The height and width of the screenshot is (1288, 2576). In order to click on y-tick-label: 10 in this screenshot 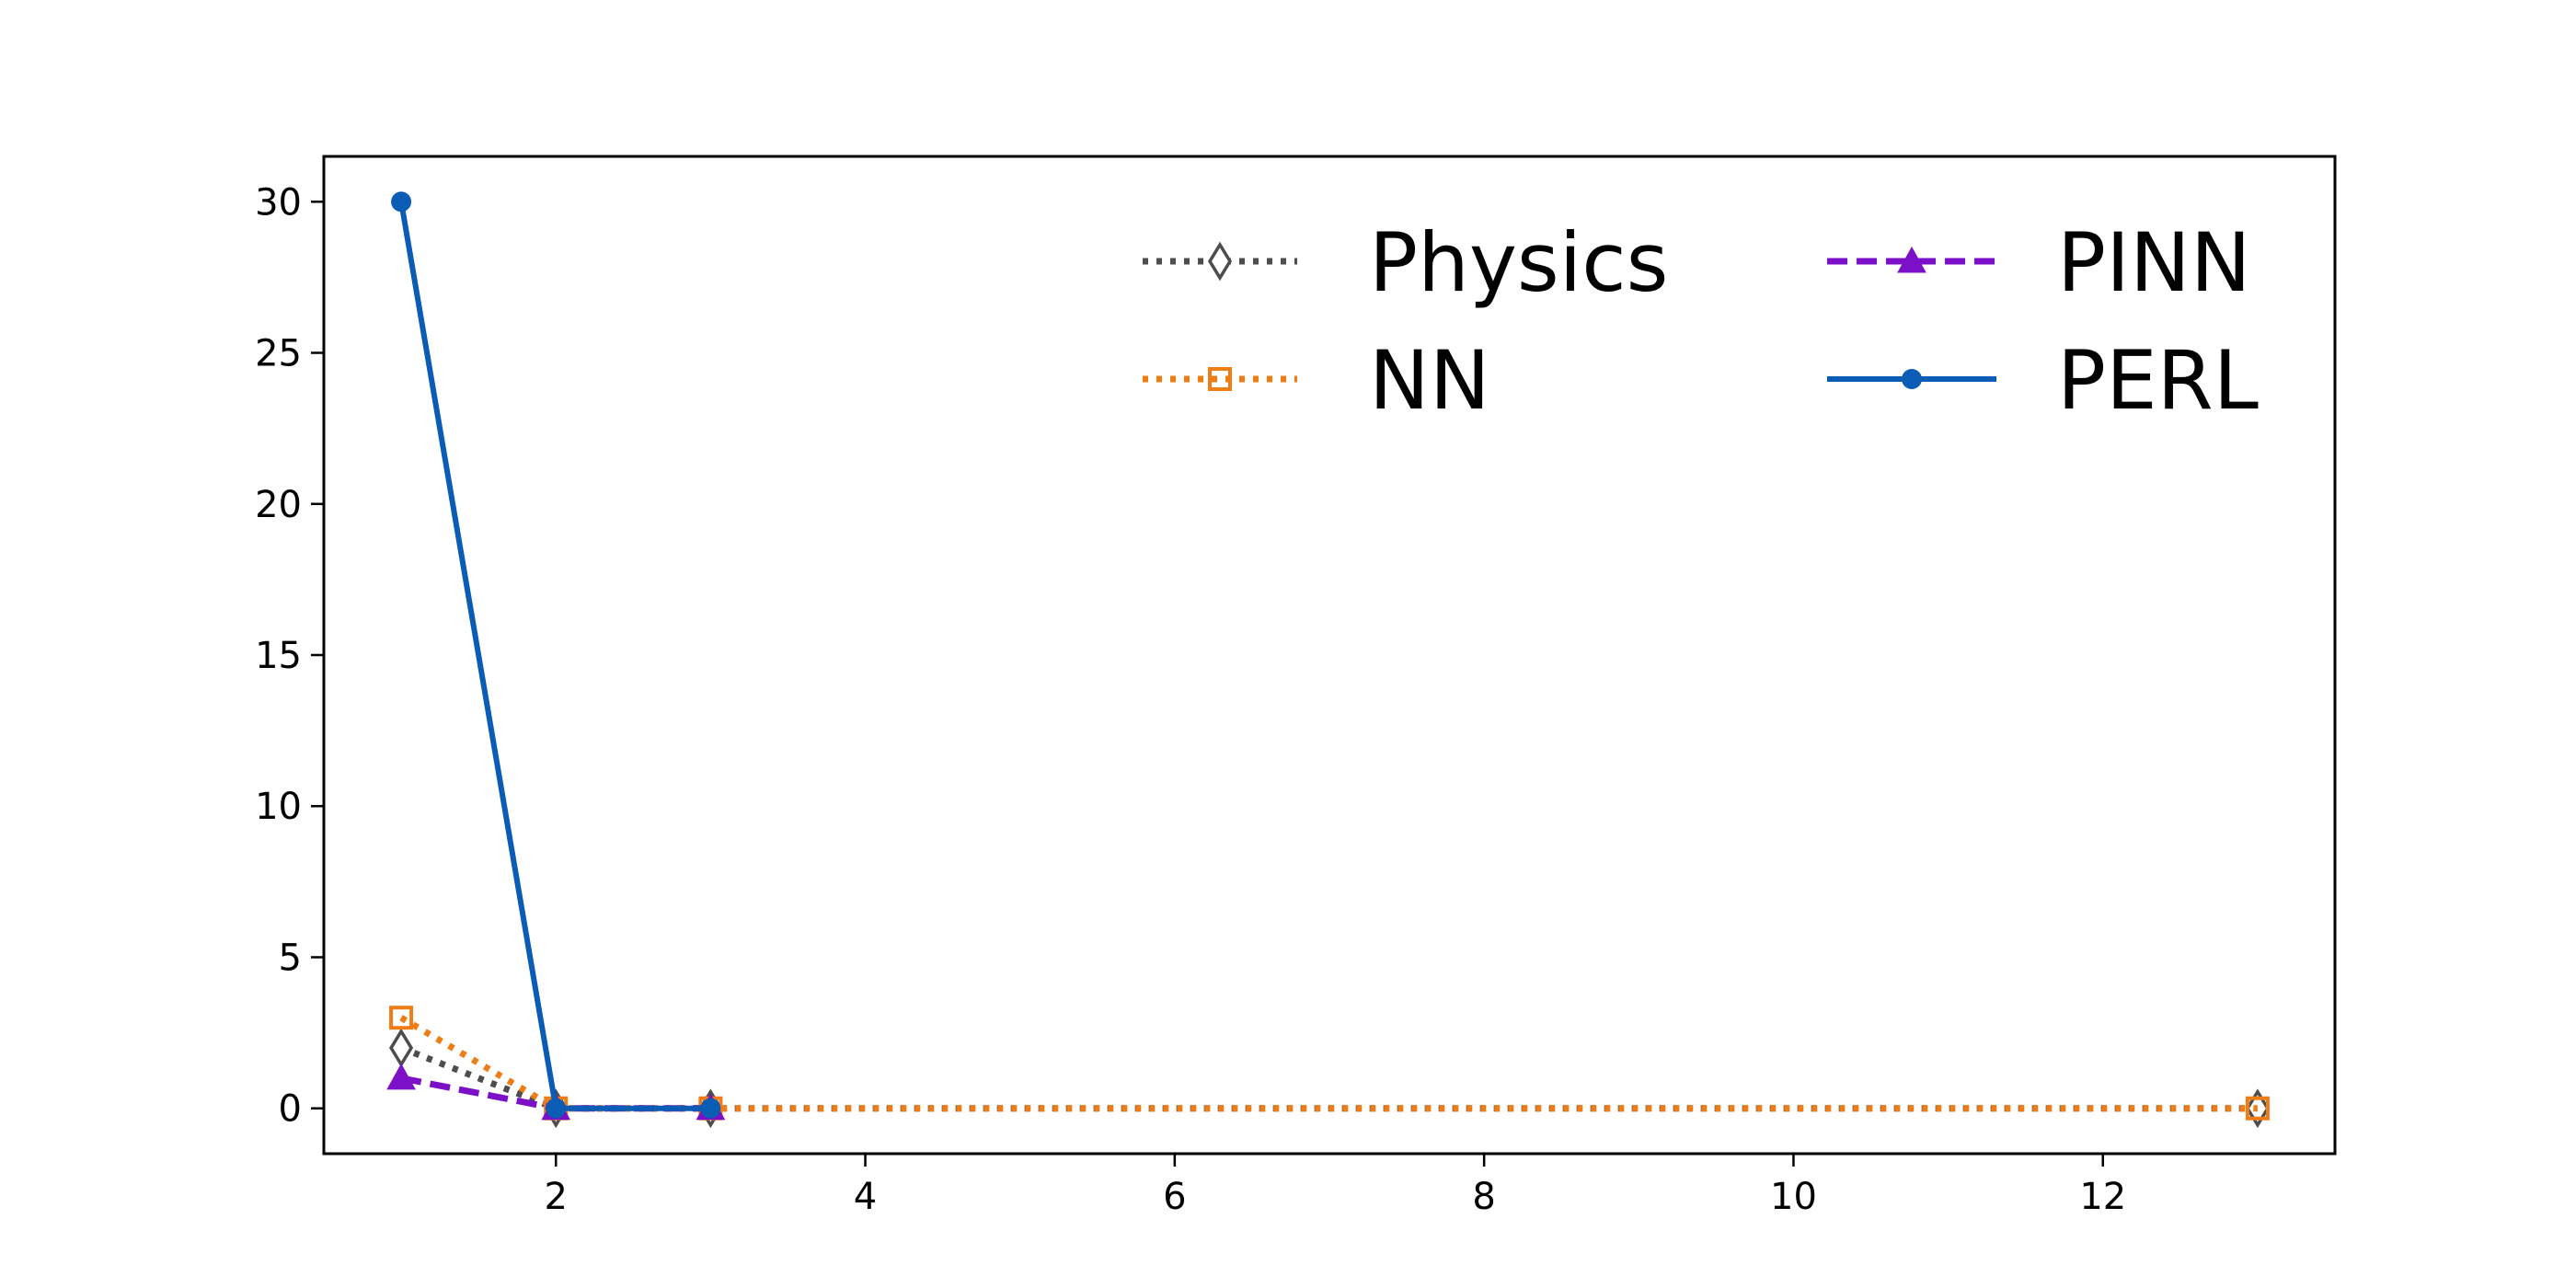, I will do `click(278, 807)`.